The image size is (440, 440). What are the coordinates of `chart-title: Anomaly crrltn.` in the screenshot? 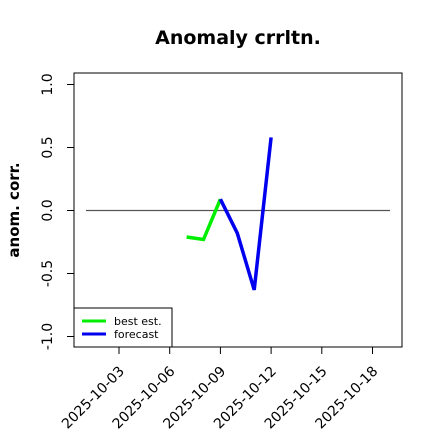 It's located at (238, 38).